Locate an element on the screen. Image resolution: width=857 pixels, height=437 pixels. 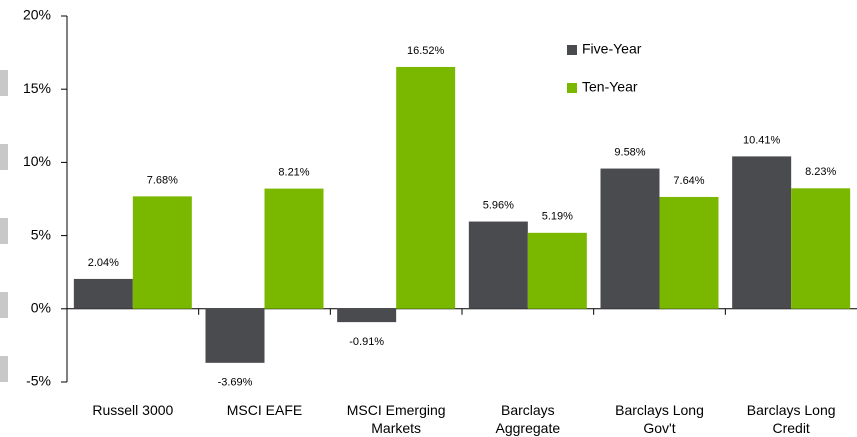
data-label: 7.64% is located at coordinates (688, 181).